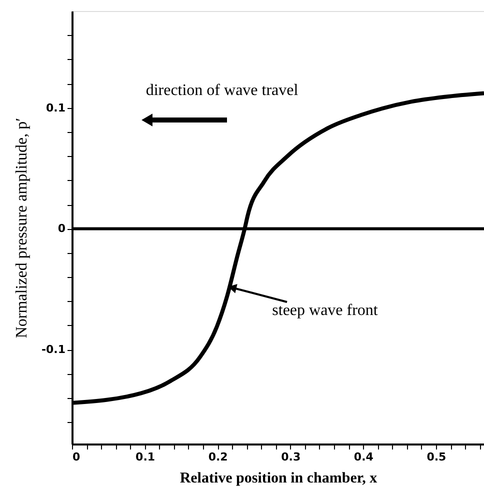 The width and height of the screenshot is (484, 491). What do you see at coordinates (291, 457) in the screenshot?
I see `x-tick-label: 0.3` at bounding box center [291, 457].